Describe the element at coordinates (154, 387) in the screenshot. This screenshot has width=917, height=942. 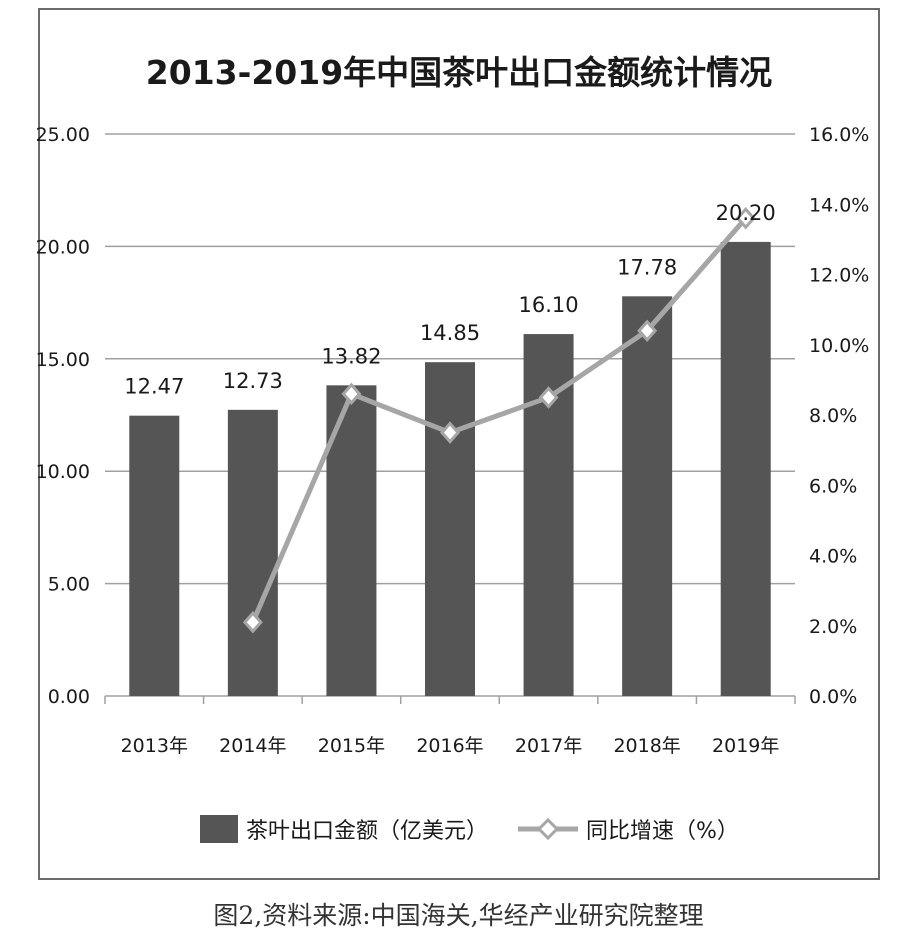
I see `bar-data-label: 12.47` at that location.